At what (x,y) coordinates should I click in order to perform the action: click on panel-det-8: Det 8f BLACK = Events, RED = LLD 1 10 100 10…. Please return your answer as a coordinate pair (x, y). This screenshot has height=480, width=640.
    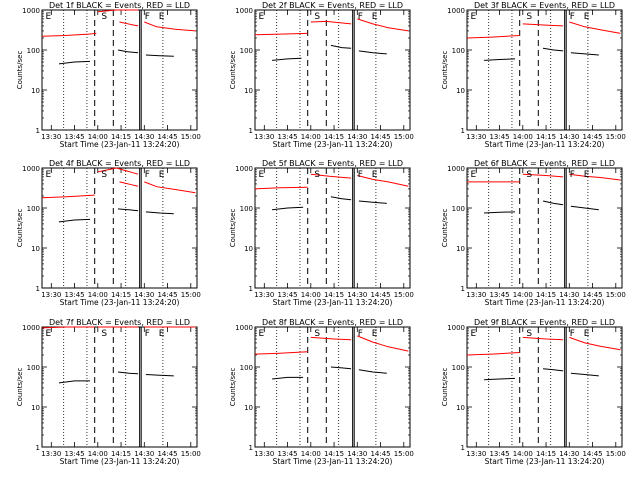
    Looking at the image, I should click on (321, 392).